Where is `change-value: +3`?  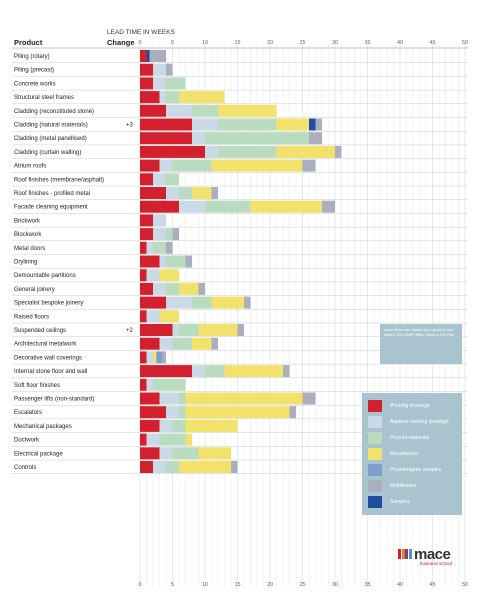
change-value: +3 is located at coordinates (130, 126).